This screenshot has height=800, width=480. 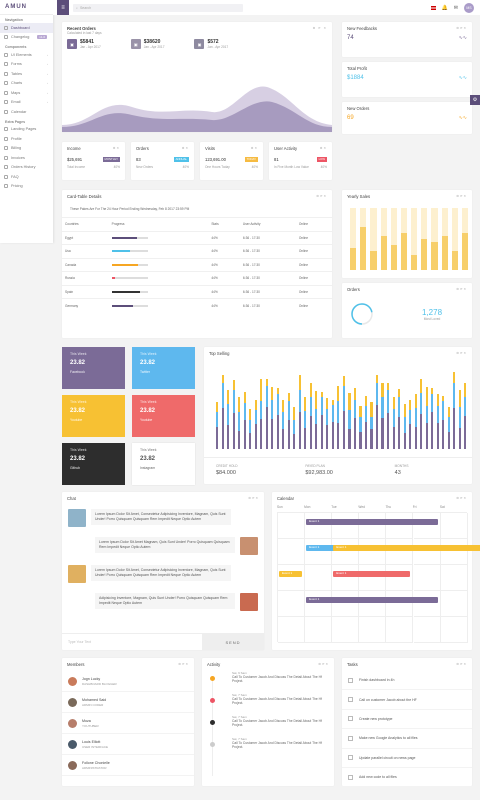 I want to click on sidebar-item-email: Email ›, so click(x=26, y=103).